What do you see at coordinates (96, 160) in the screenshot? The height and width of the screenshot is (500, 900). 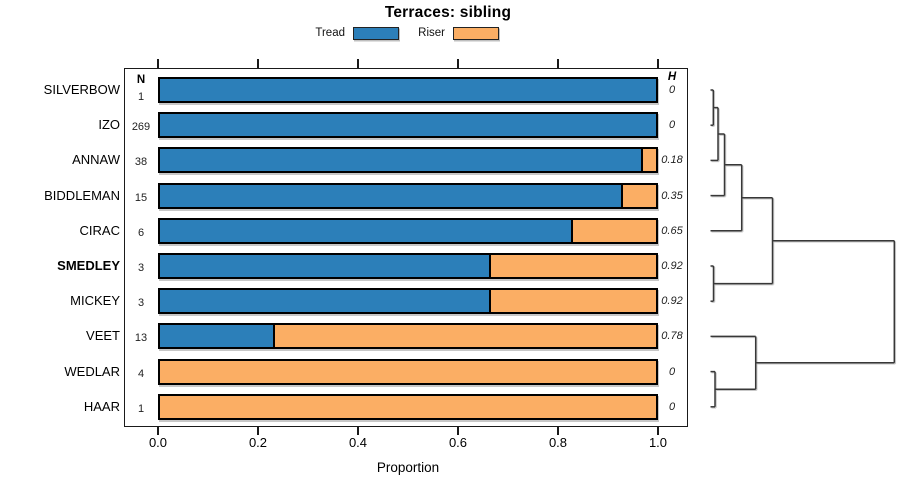 I see `row-label: ANNAW` at bounding box center [96, 160].